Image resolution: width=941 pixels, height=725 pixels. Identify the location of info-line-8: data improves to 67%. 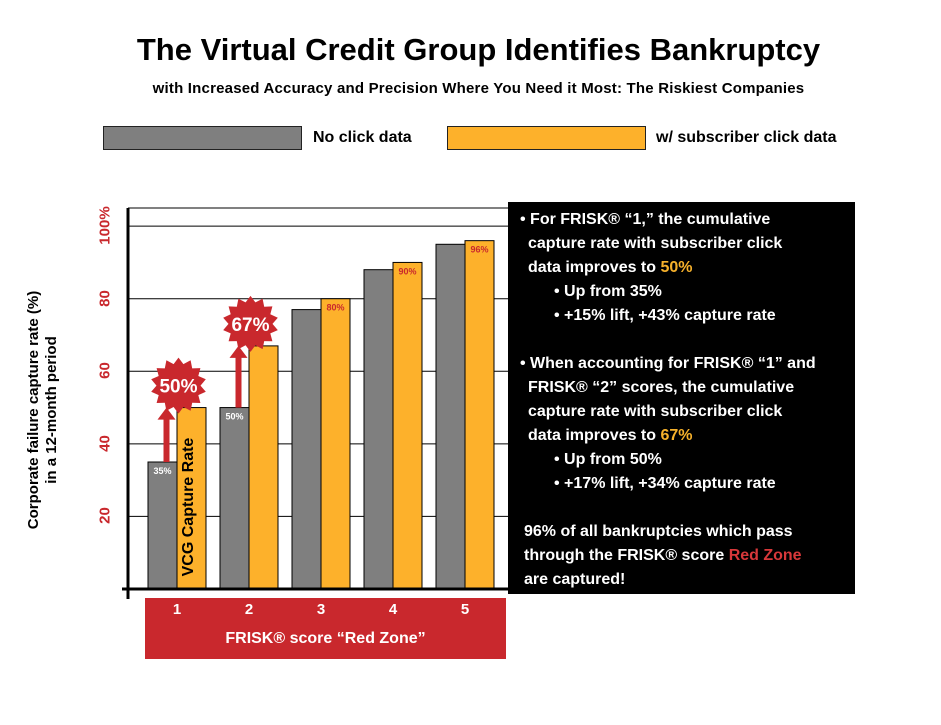
(610, 436).